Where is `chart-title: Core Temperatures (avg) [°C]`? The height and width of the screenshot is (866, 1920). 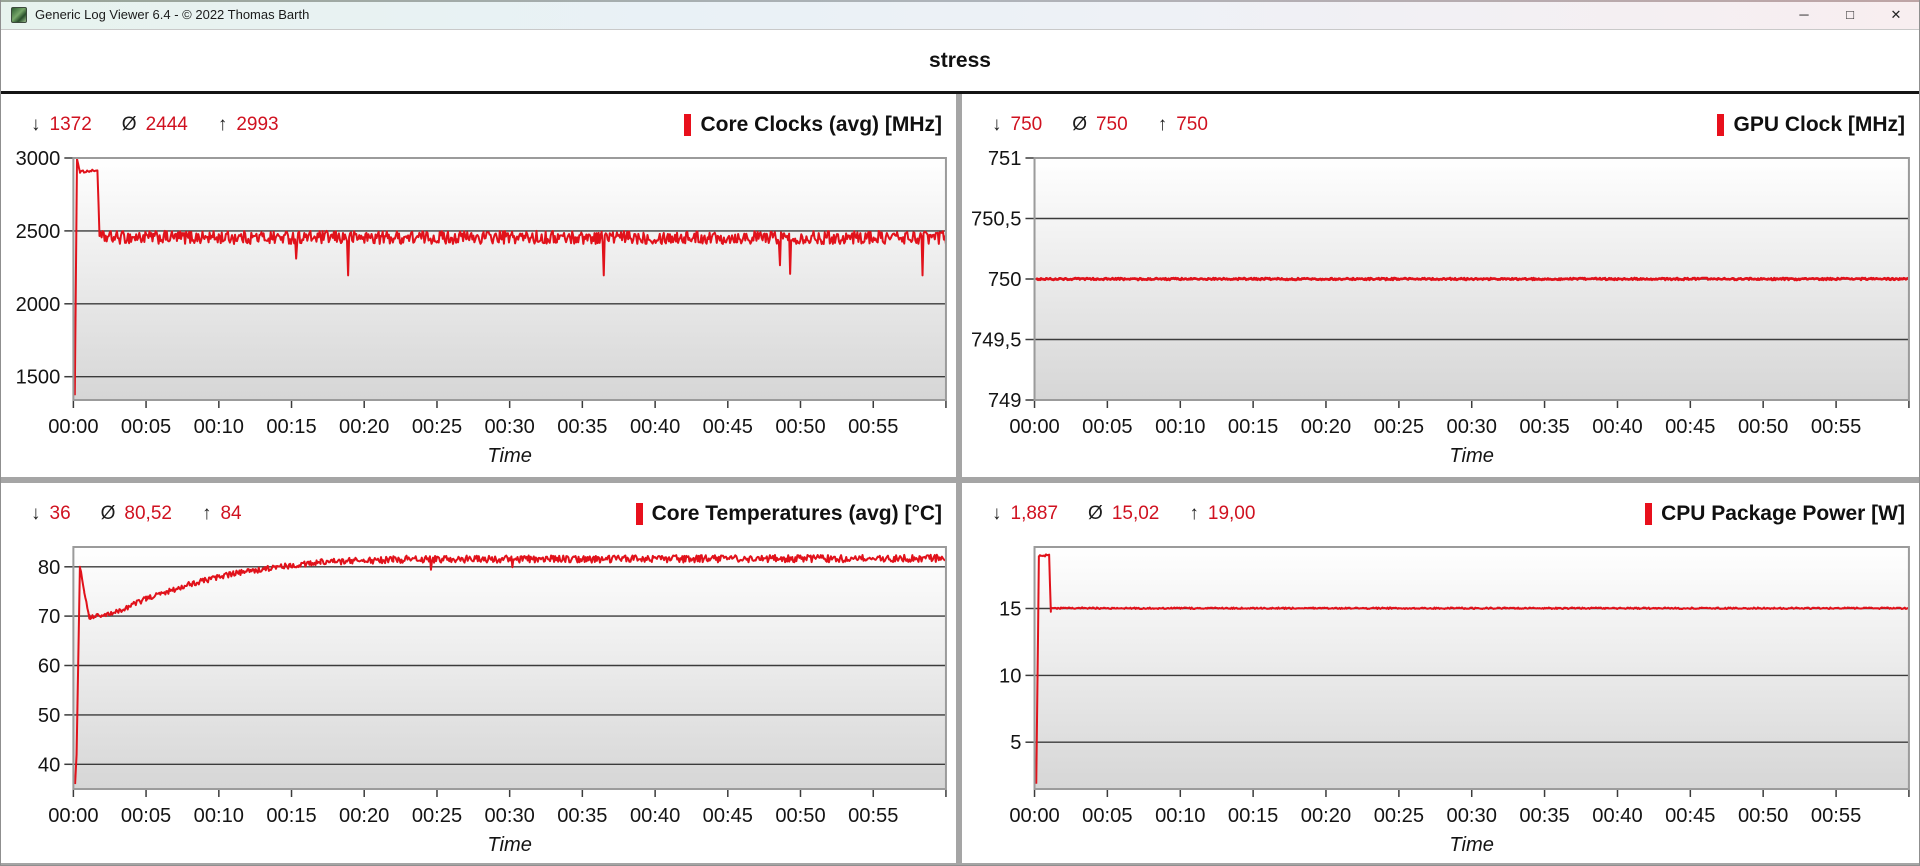
chart-title: Core Temperatures (avg) [°C] is located at coordinates (788, 514).